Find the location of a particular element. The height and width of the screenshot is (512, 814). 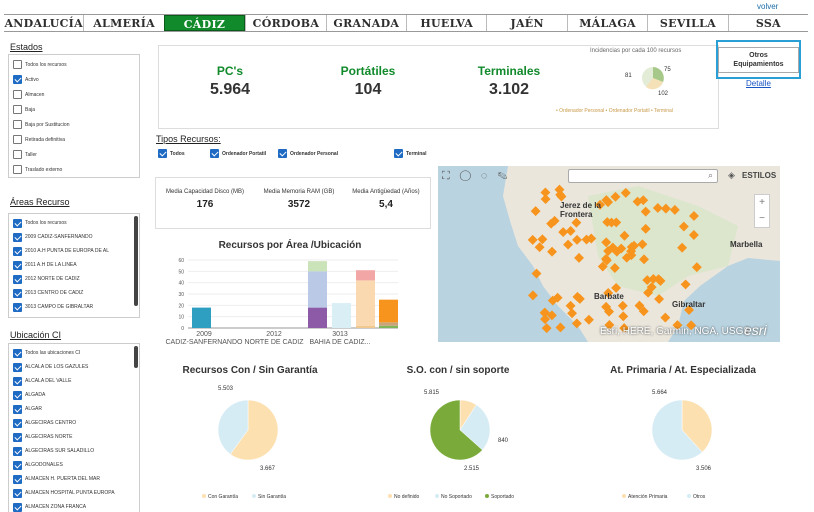

estados-item: Traslado externo is located at coordinates (74, 169).